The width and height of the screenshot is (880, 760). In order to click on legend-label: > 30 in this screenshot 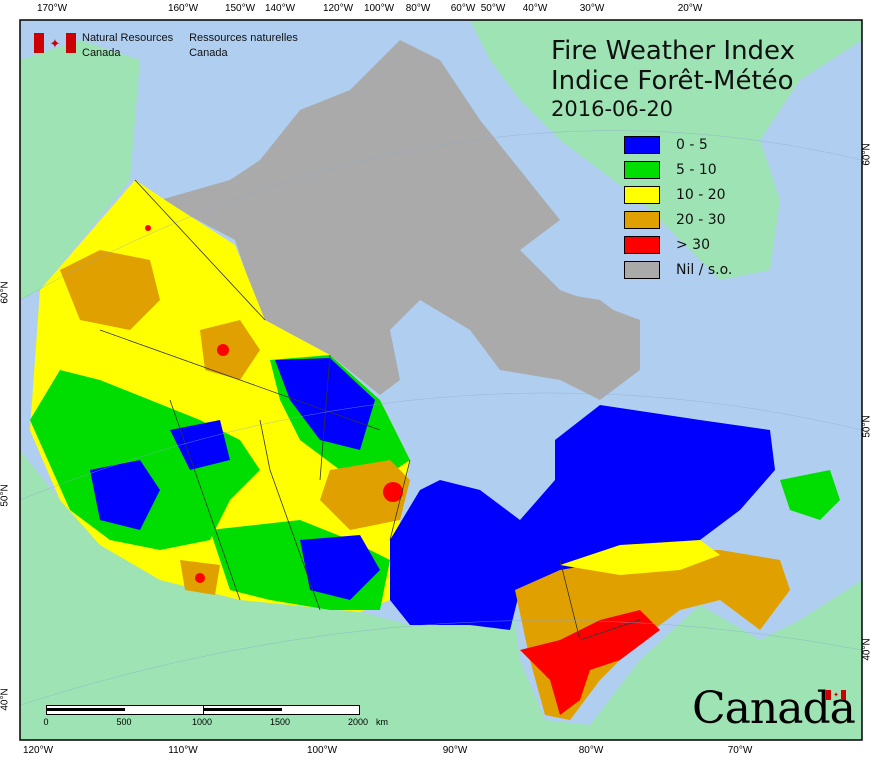, I will do `click(693, 244)`.